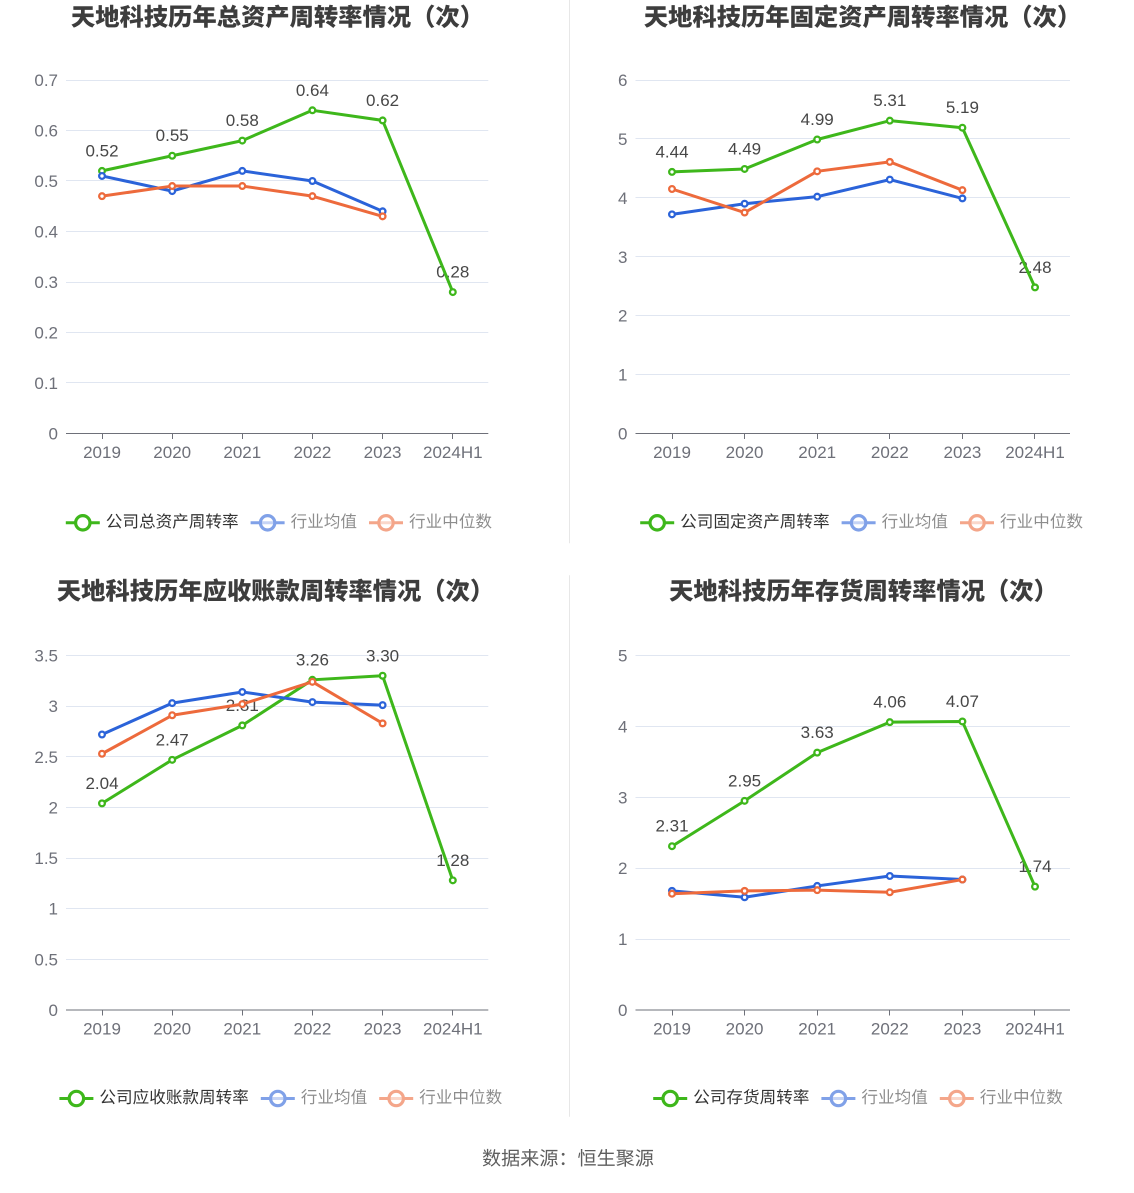 This screenshot has height=1193, width=1134. I want to click on svg-text: 0.1, so click(46, 383).